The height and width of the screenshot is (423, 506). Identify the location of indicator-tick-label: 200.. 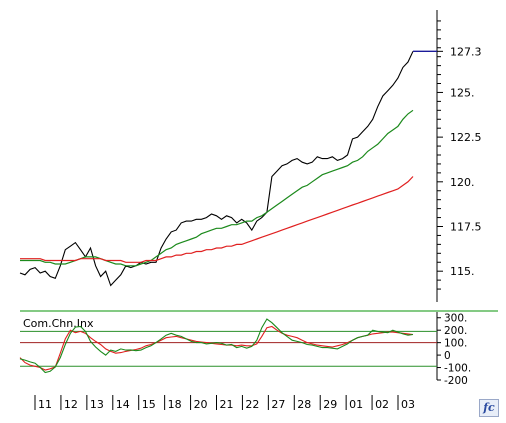
(455, 331).